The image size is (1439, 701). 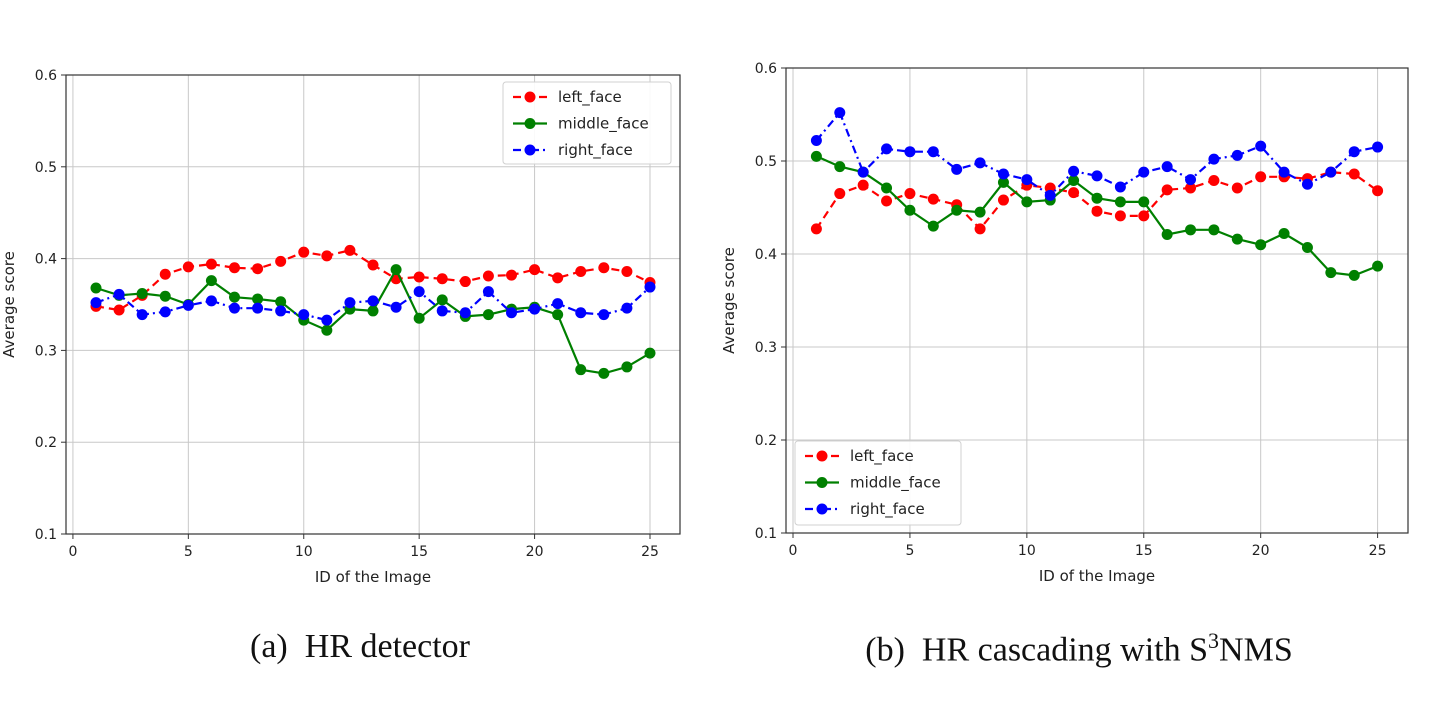 I want to click on x-tick-label: 15, so click(x=419, y=552).